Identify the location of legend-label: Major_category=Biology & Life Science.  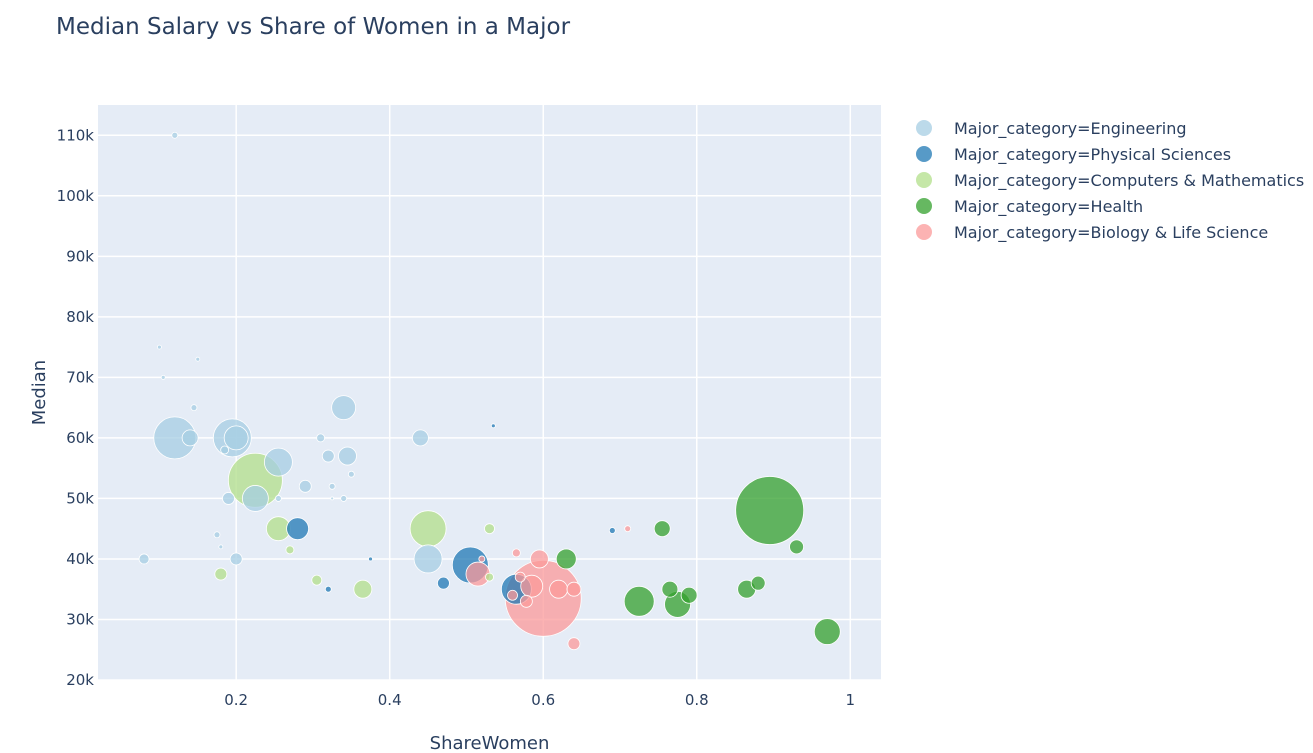
(1111, 232).